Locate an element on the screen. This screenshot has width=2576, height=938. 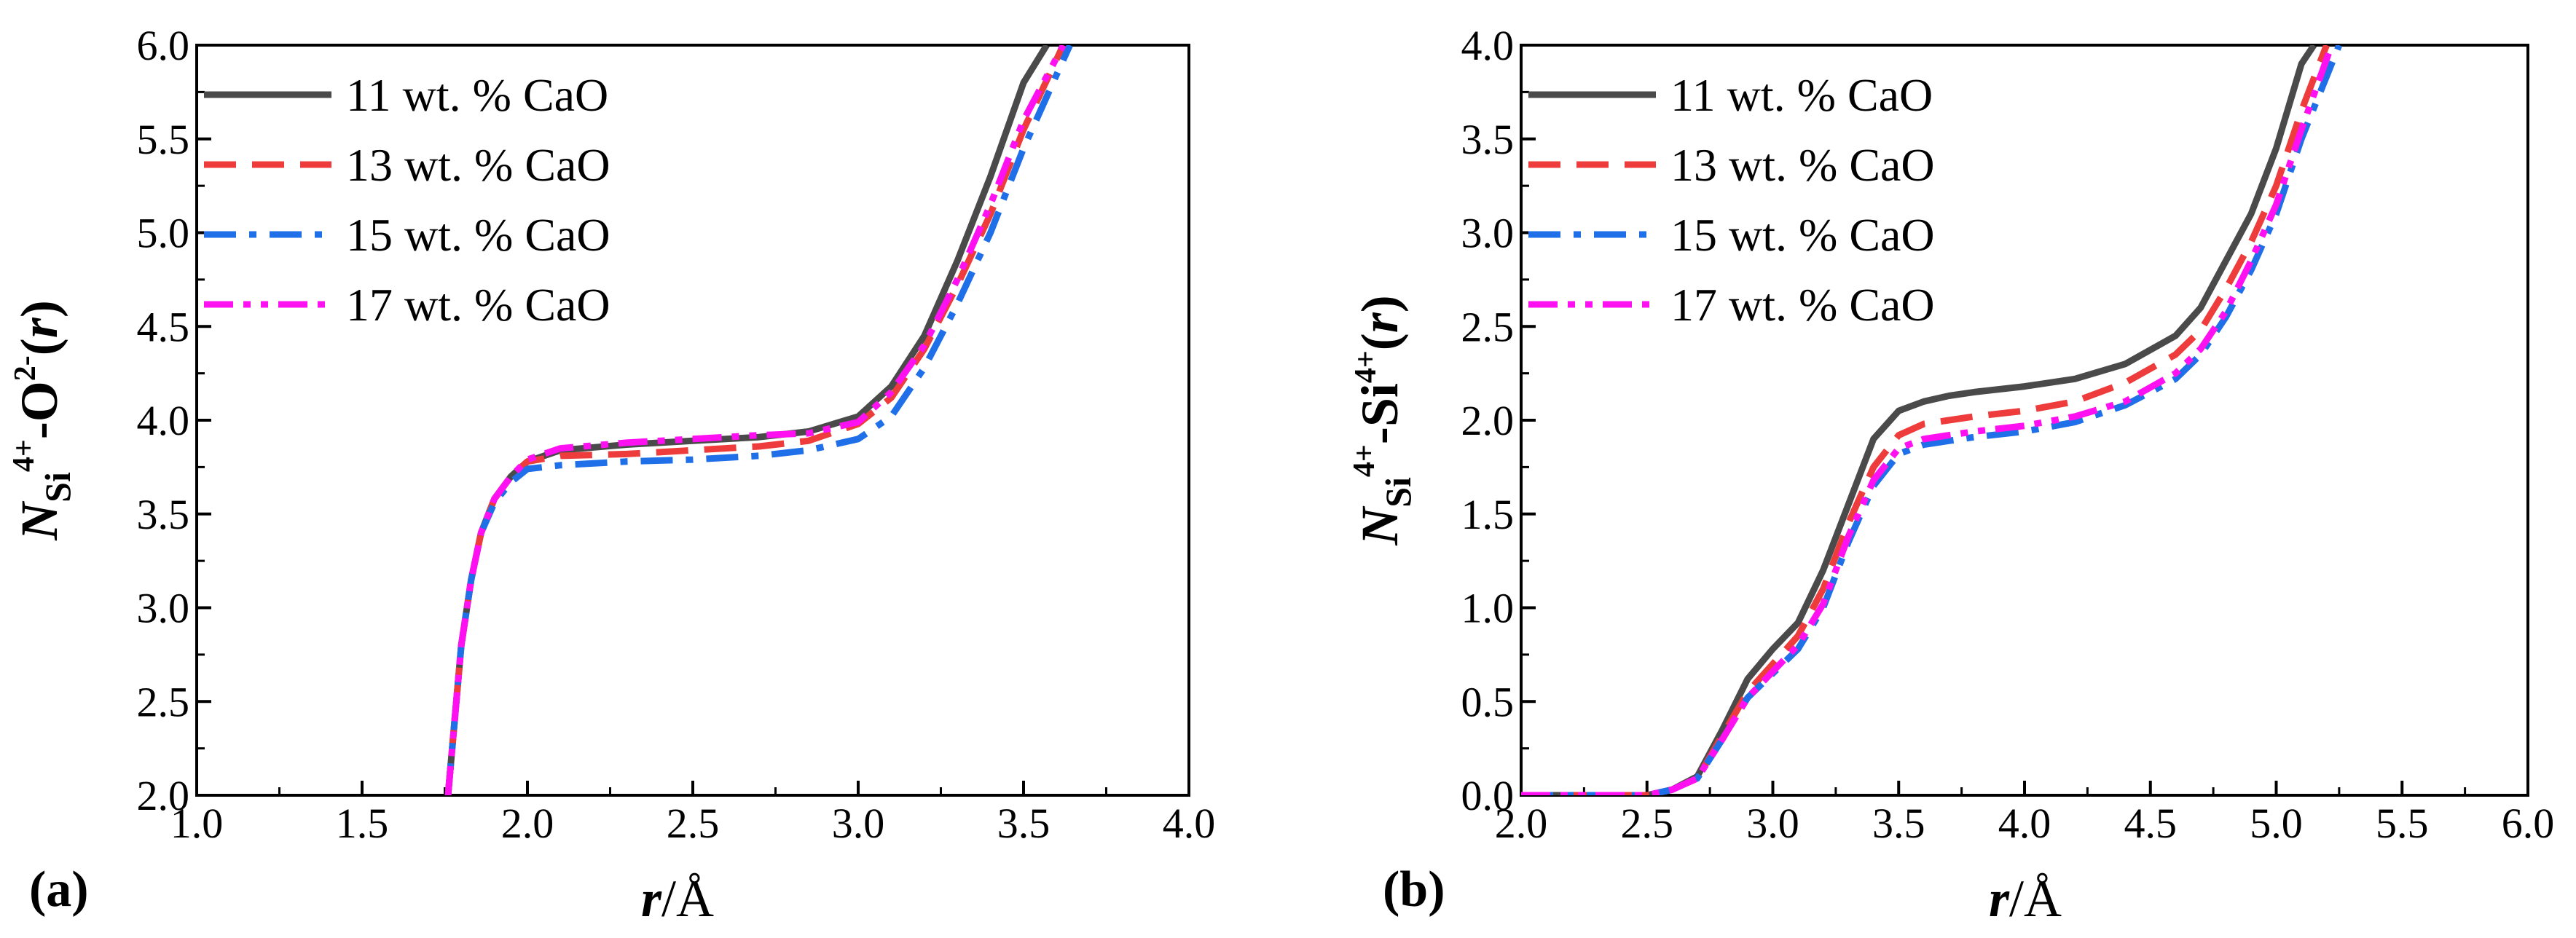
xlabel-a: r/Å is located at coordinates (677, 899).